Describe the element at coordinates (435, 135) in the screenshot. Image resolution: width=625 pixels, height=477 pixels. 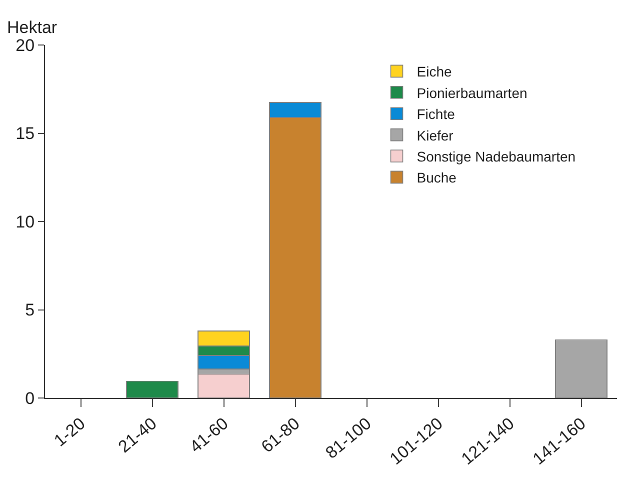
I see `legend-label: Kiefer` at that location.